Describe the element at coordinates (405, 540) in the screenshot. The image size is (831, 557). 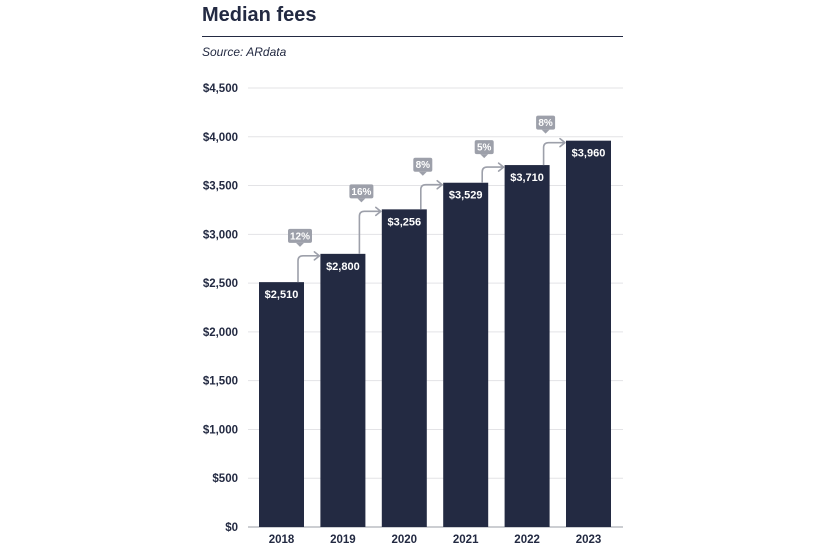
I see `x-tick-label: 2020` at that location.